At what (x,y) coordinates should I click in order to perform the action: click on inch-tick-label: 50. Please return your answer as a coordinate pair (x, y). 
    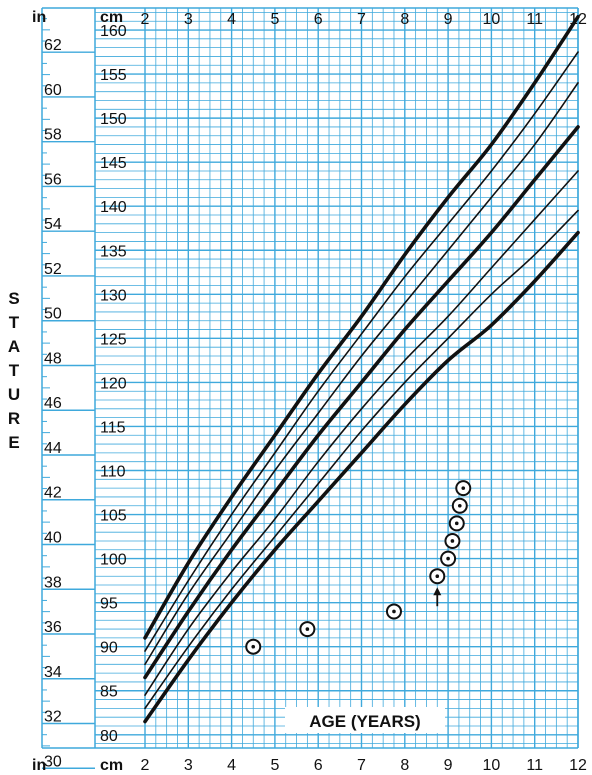
    Looking at the image, I should click on (53, 314).